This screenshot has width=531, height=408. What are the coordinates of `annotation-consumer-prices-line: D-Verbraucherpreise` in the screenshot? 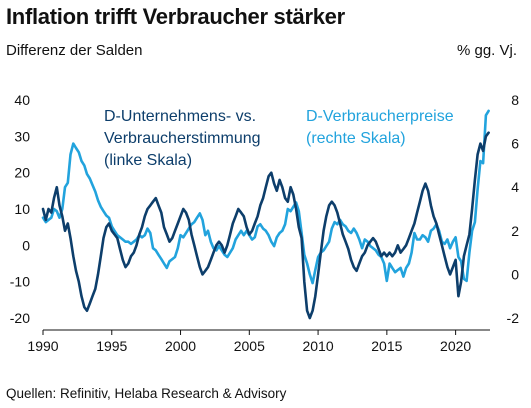 It's located at (380, 116).